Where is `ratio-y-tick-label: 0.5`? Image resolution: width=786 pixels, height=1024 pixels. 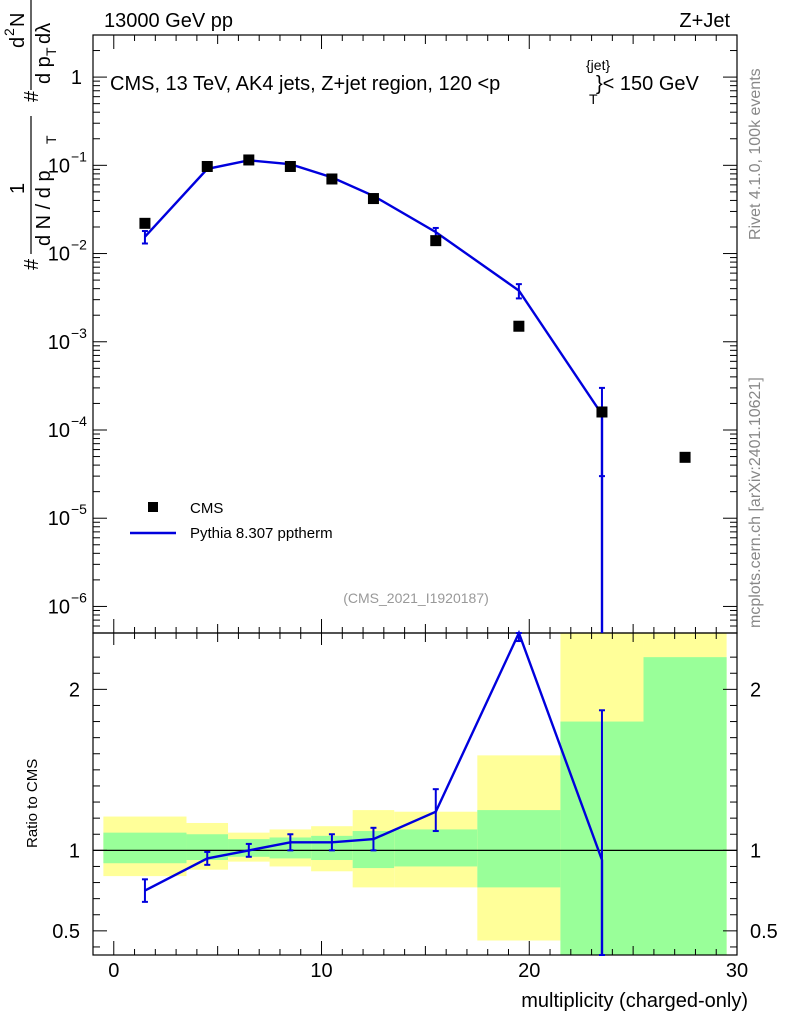 ratio-y-tick-label: 0.5 is located at coordinates (66, 932).